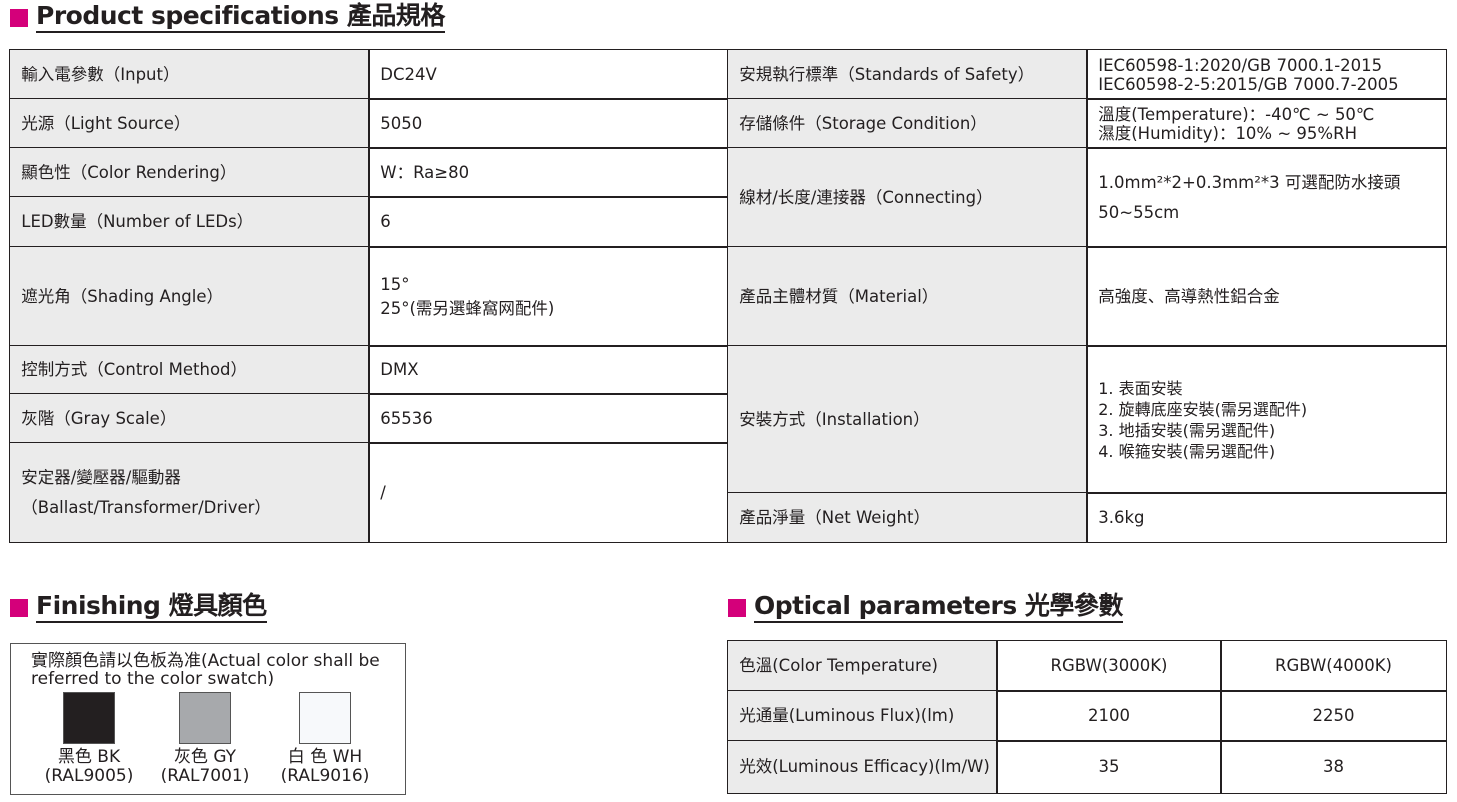 Image resolution: width=1457 pixels, height=802 pixels. Describe the element at coordinates (122, 296) in the screenshot. I see `spec-label-text: 遮光角（Shading Angle）` at that location.